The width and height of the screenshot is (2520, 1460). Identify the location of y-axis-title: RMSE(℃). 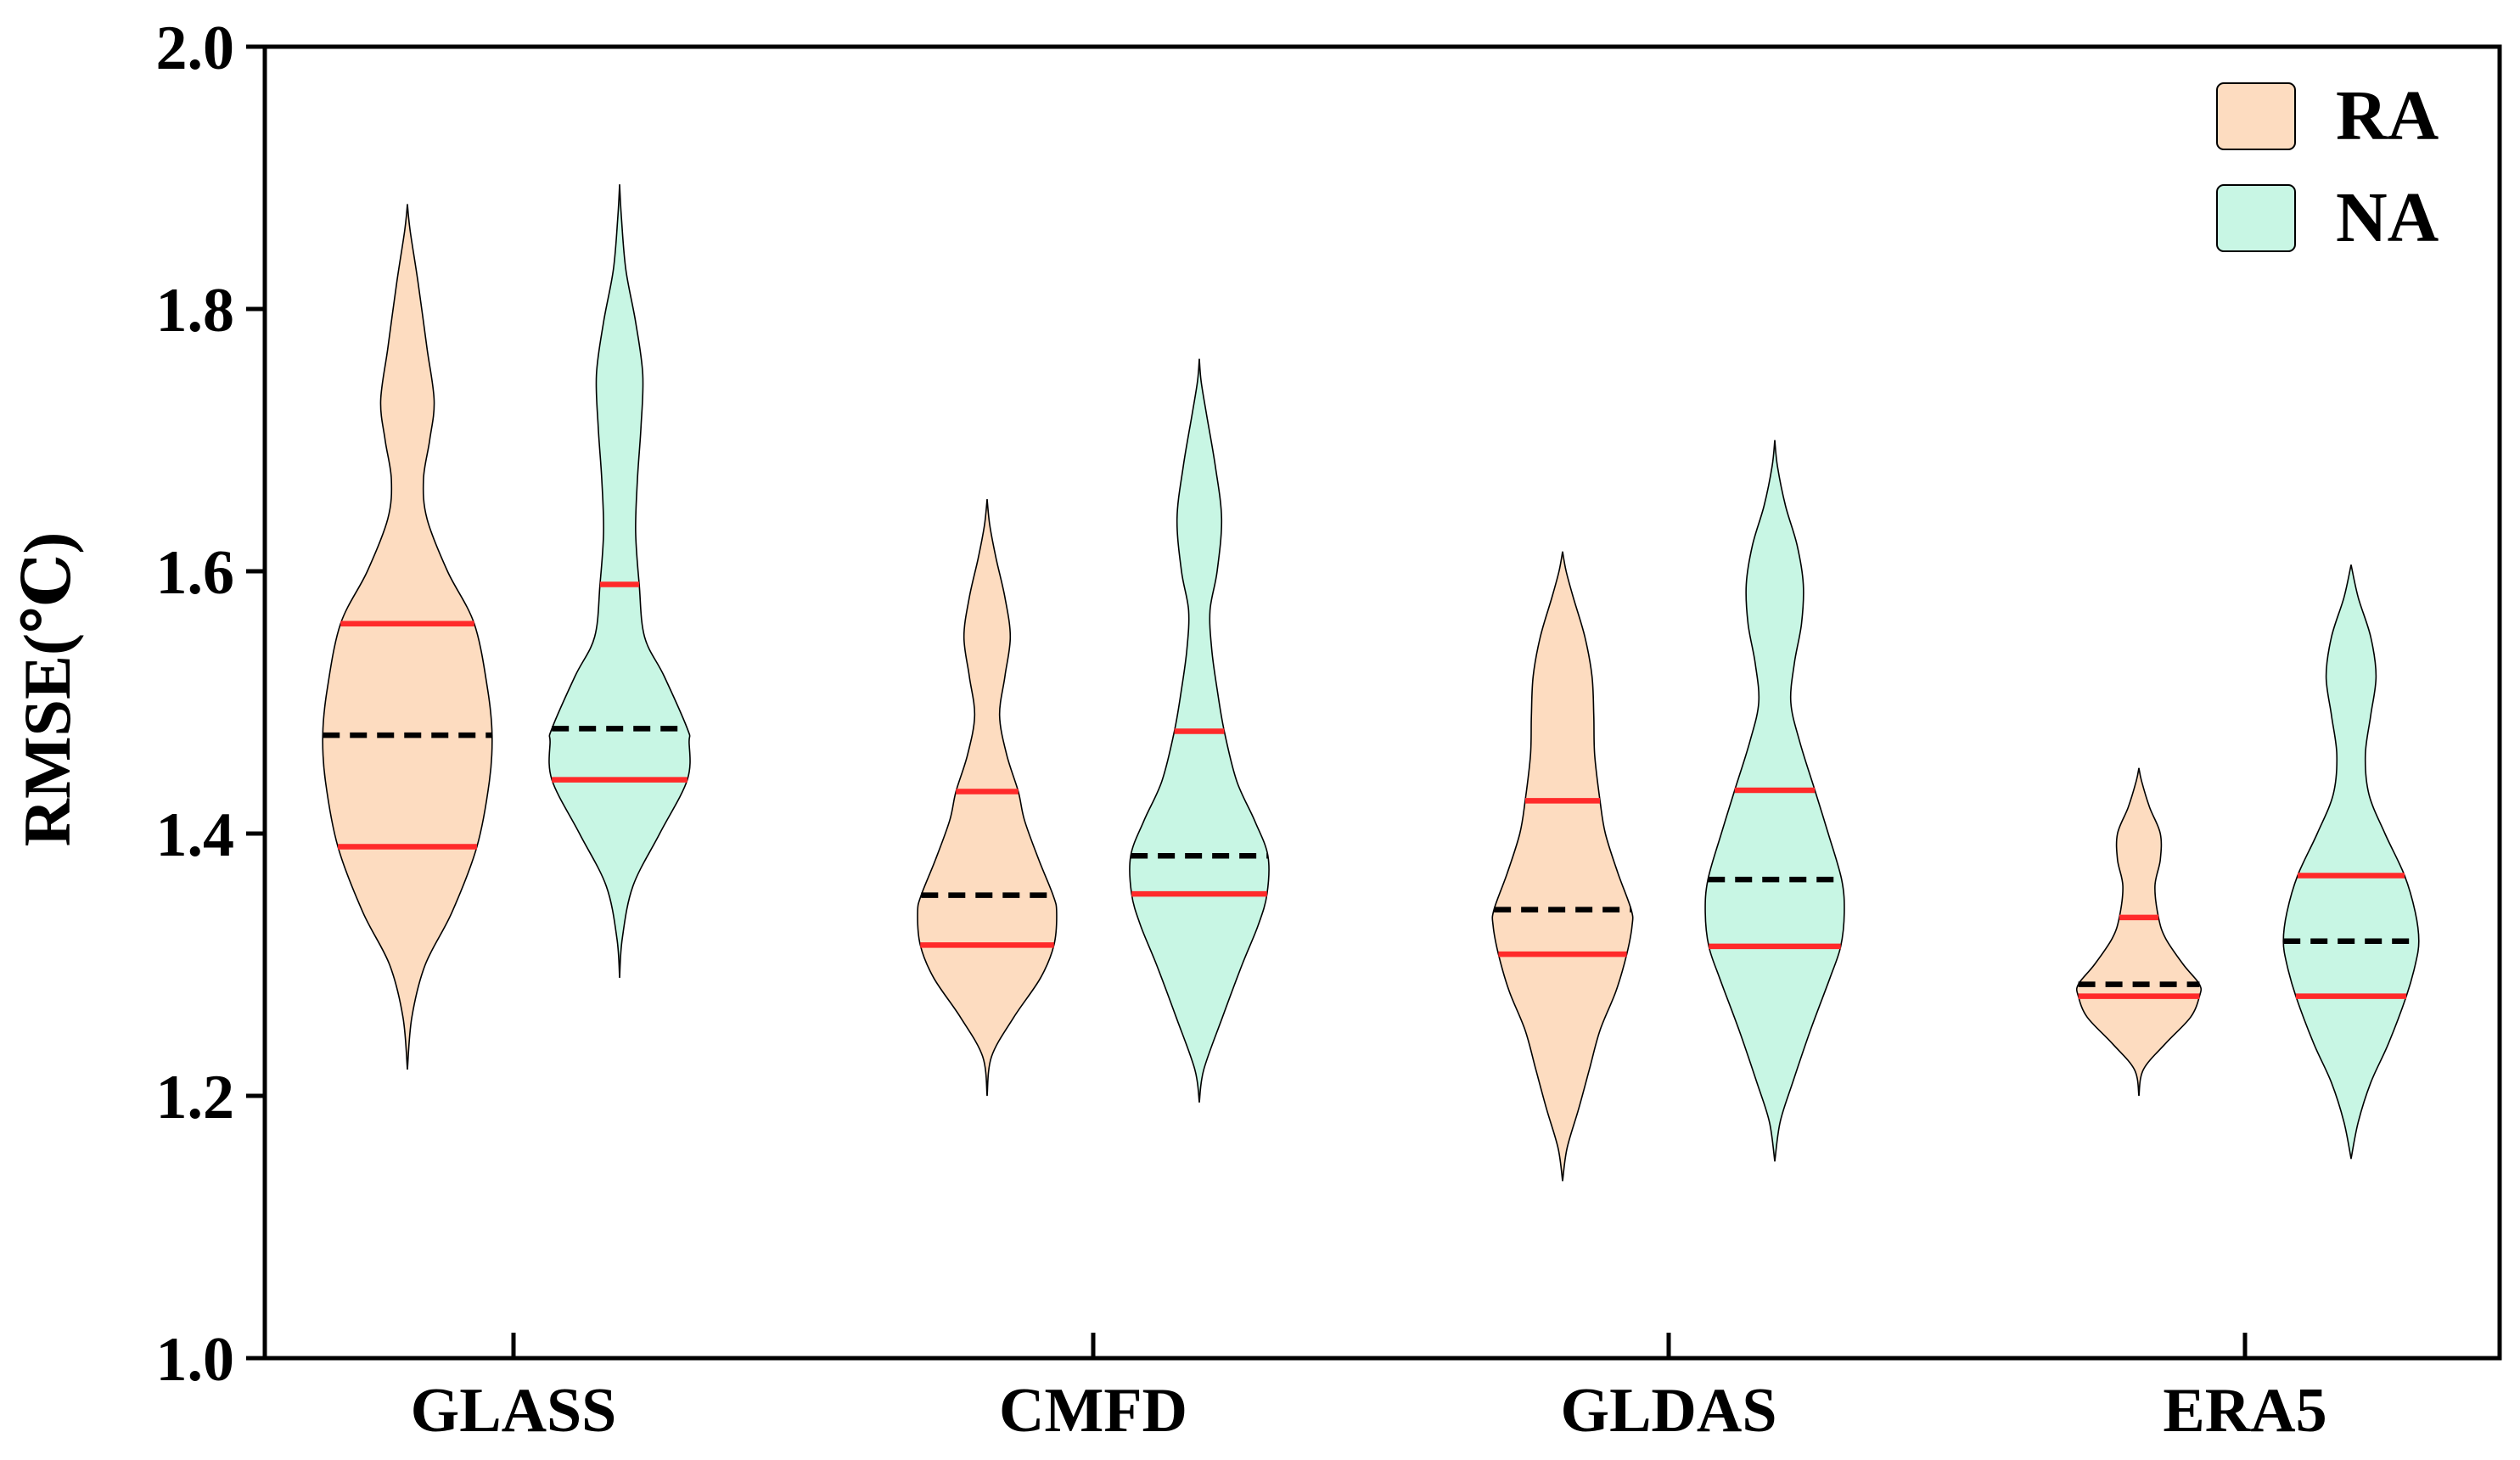
(47, 689).